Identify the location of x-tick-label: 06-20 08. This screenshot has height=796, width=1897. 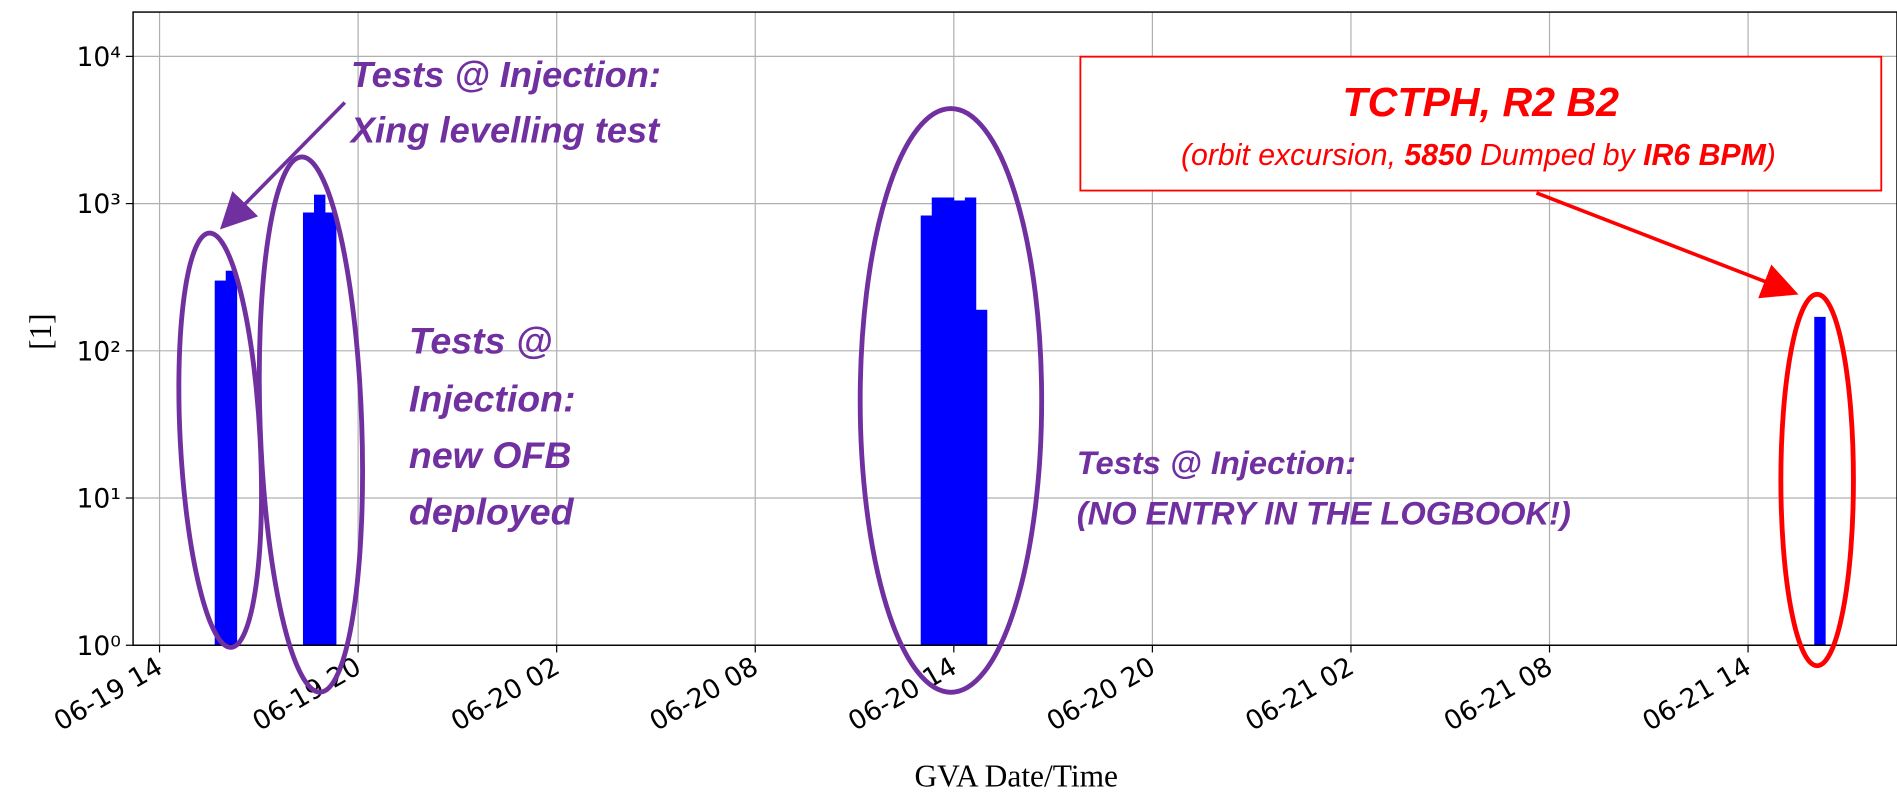
(703, 694).